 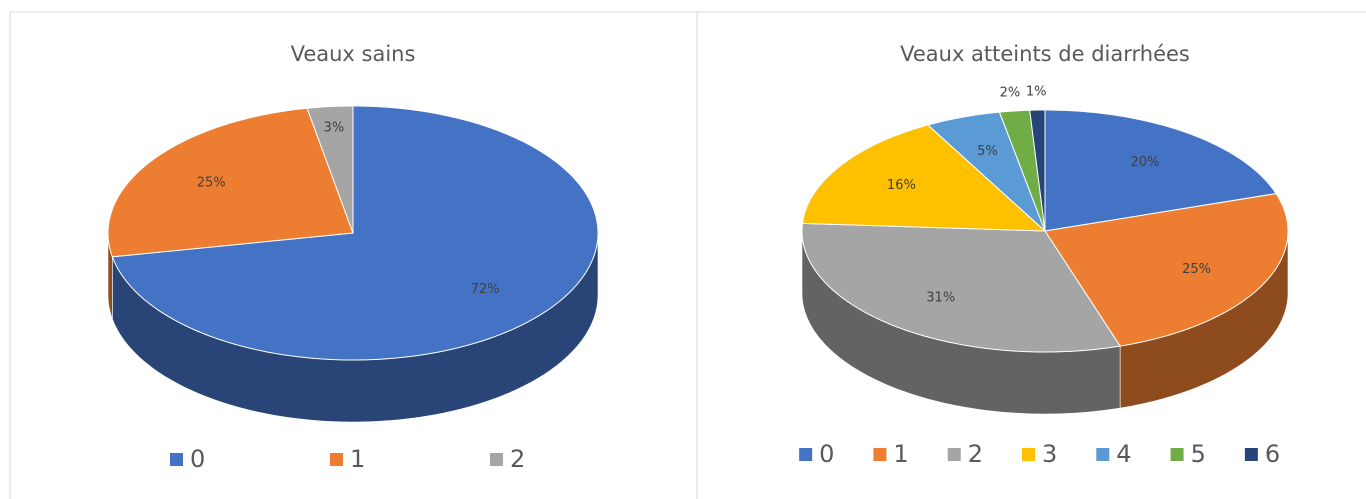 I want to click on legend-label: 3, so click(x=1049, y=454).